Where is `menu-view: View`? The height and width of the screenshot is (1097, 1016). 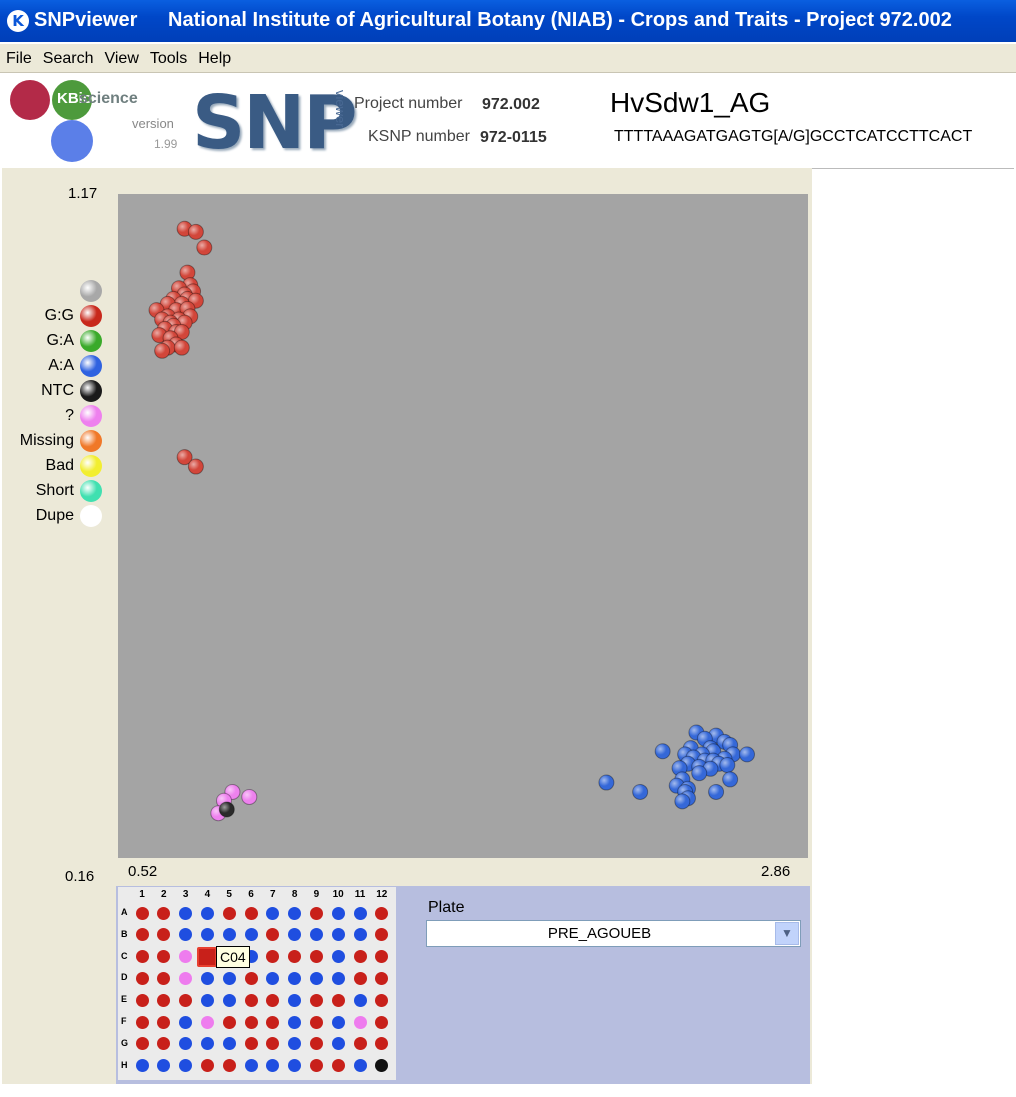
menu-view: View is located at coordinates (121, 58).